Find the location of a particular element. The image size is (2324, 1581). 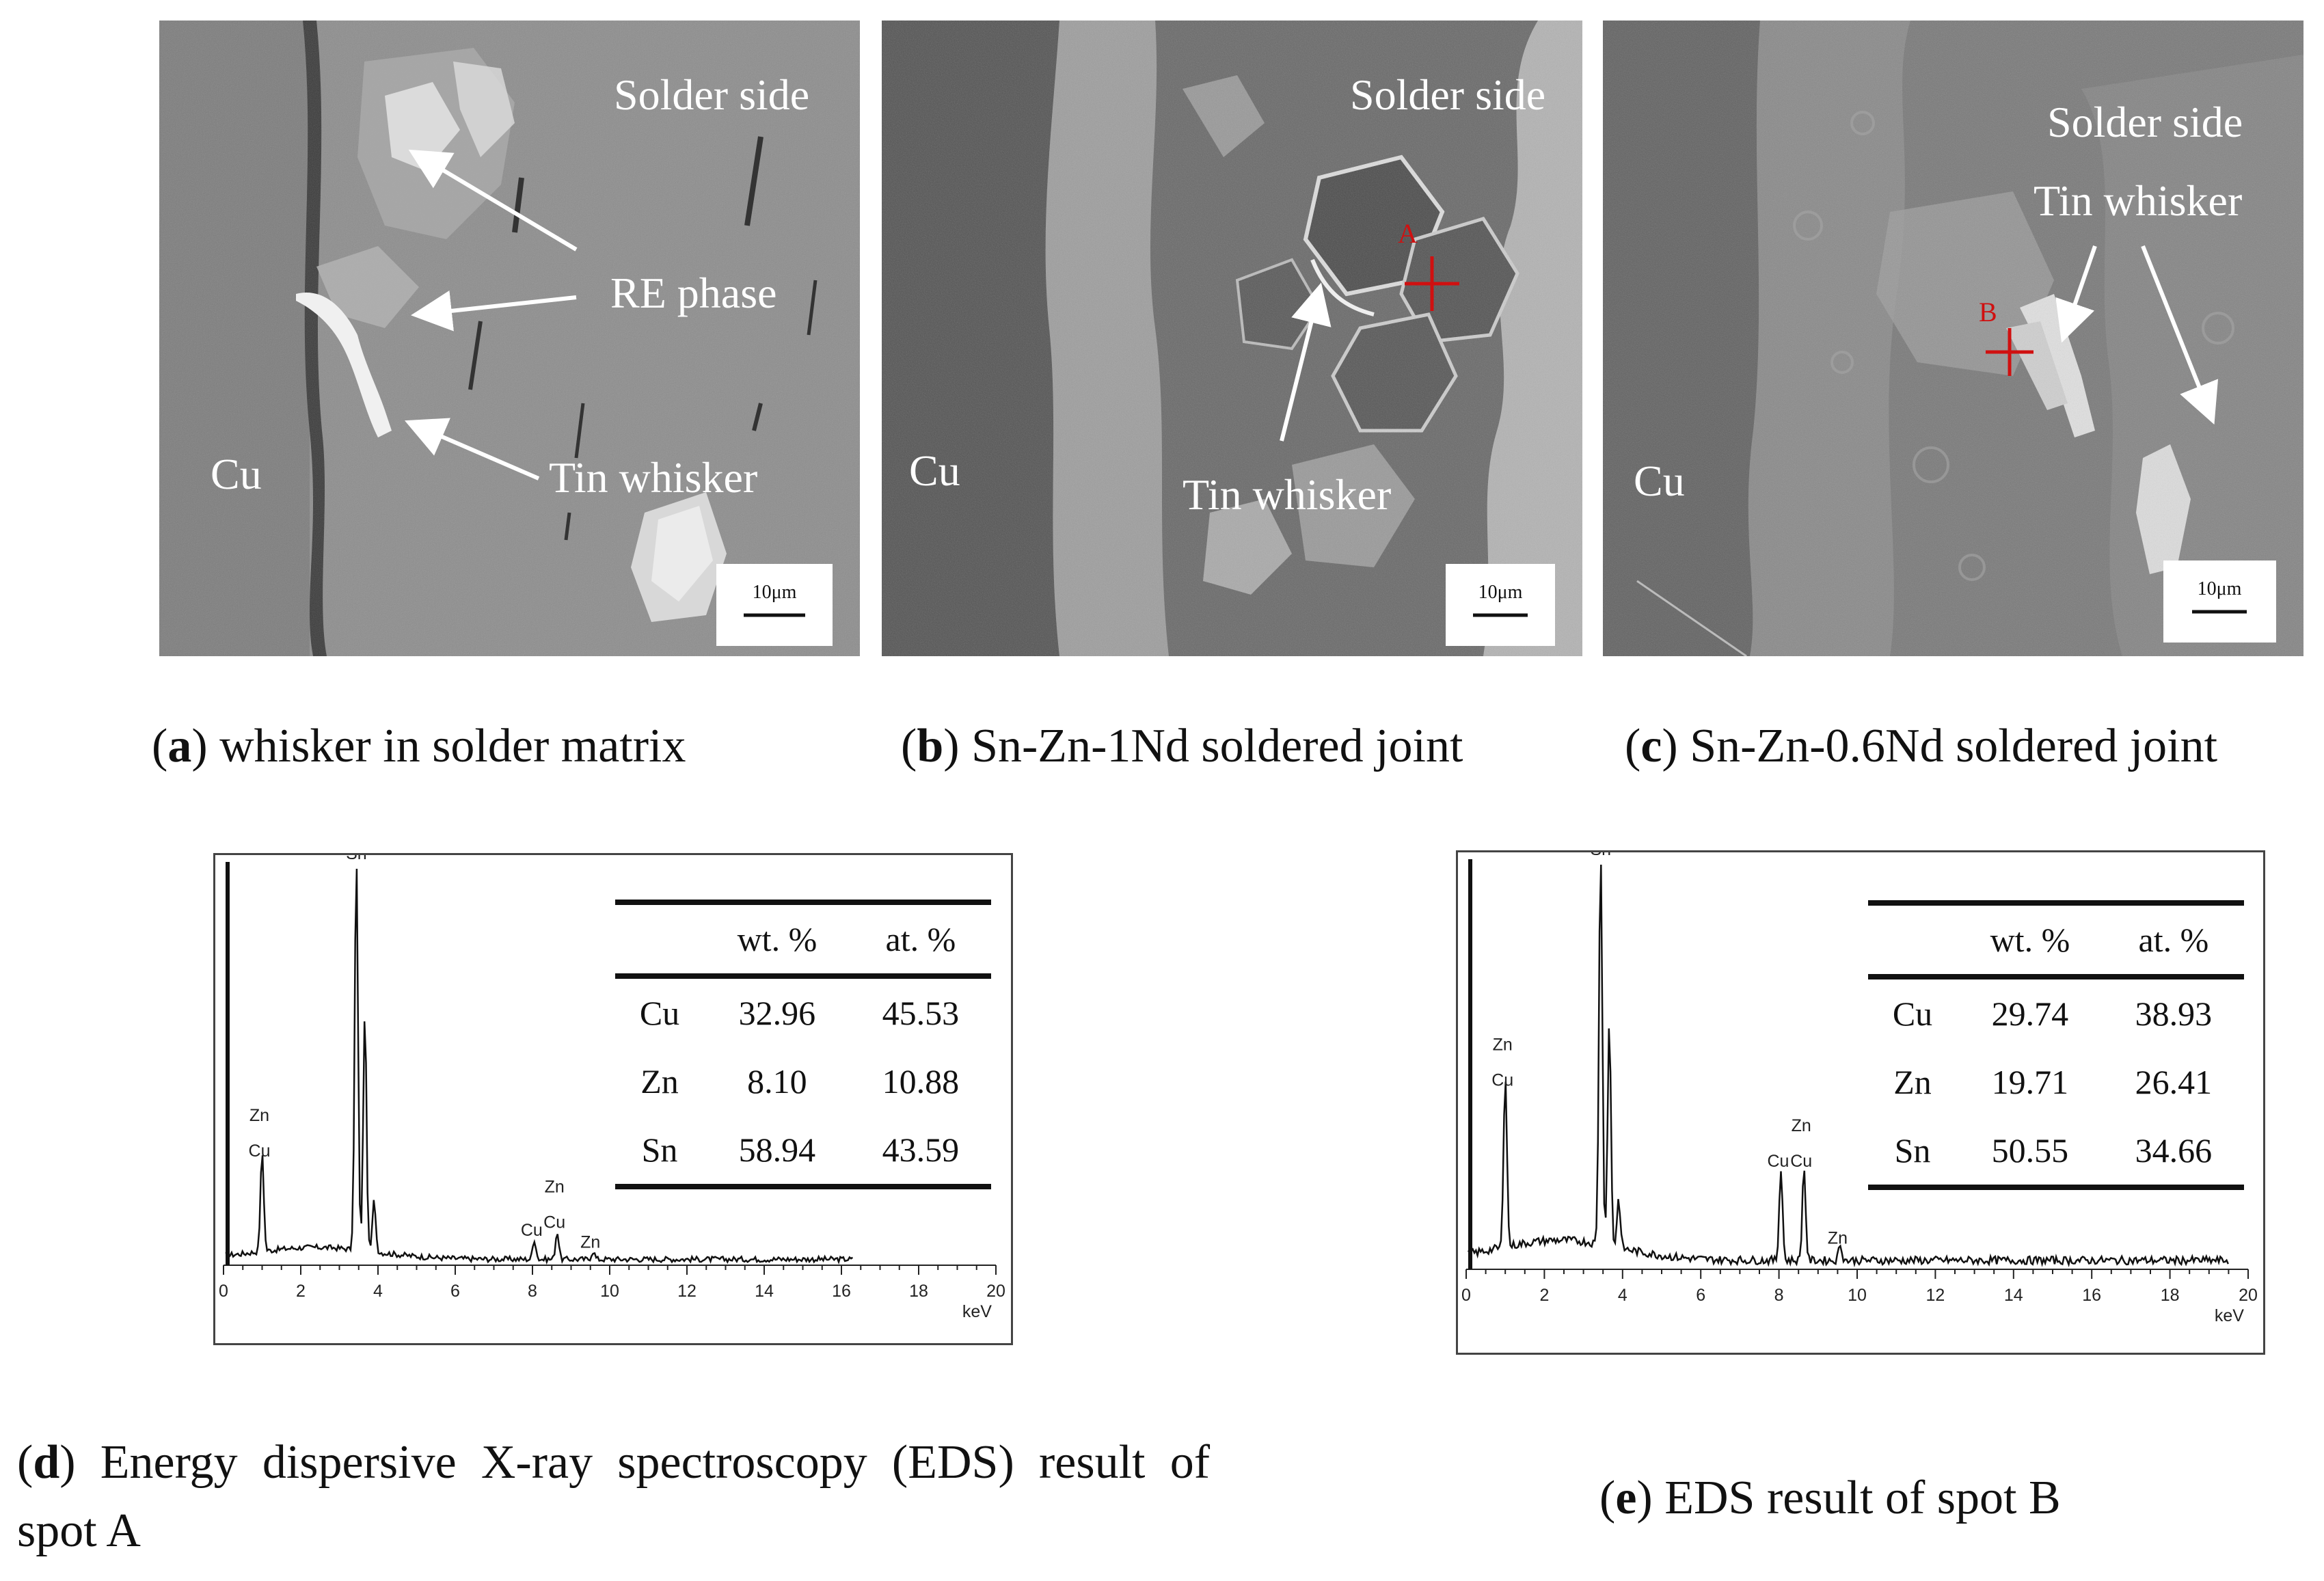

caption-a: (a) whisker in solder matrix is located at coordinates (419, 746).